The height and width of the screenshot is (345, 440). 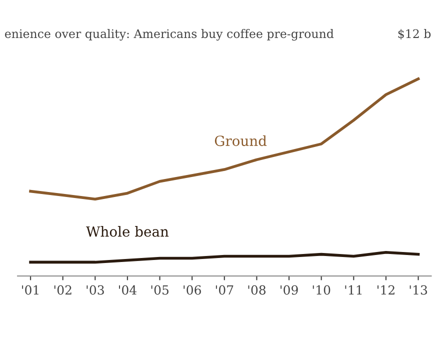 I want to click on x-tick-label: '09, so click(x=289, y=290).